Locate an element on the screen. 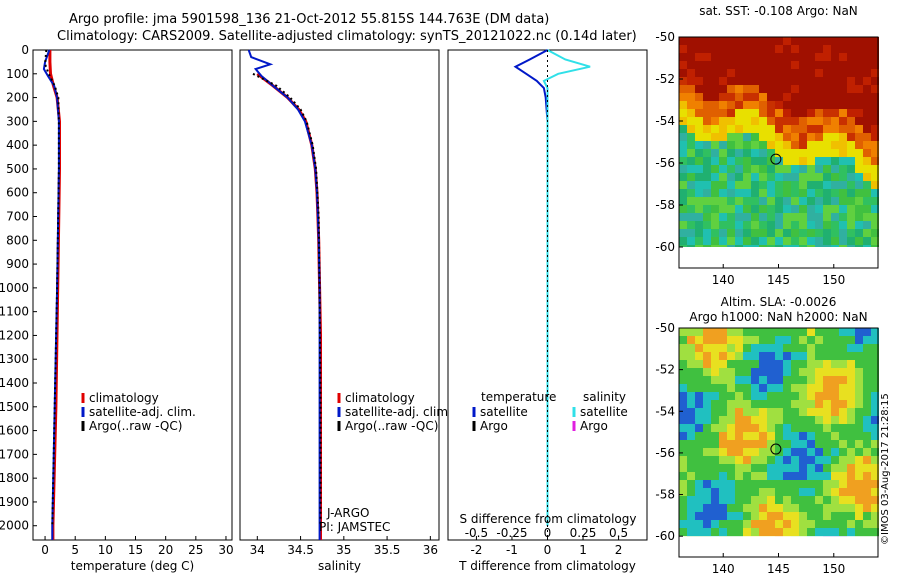 The image size is (900, 580). s-tick-label: 0.5 is located at coordinates (618, 533).